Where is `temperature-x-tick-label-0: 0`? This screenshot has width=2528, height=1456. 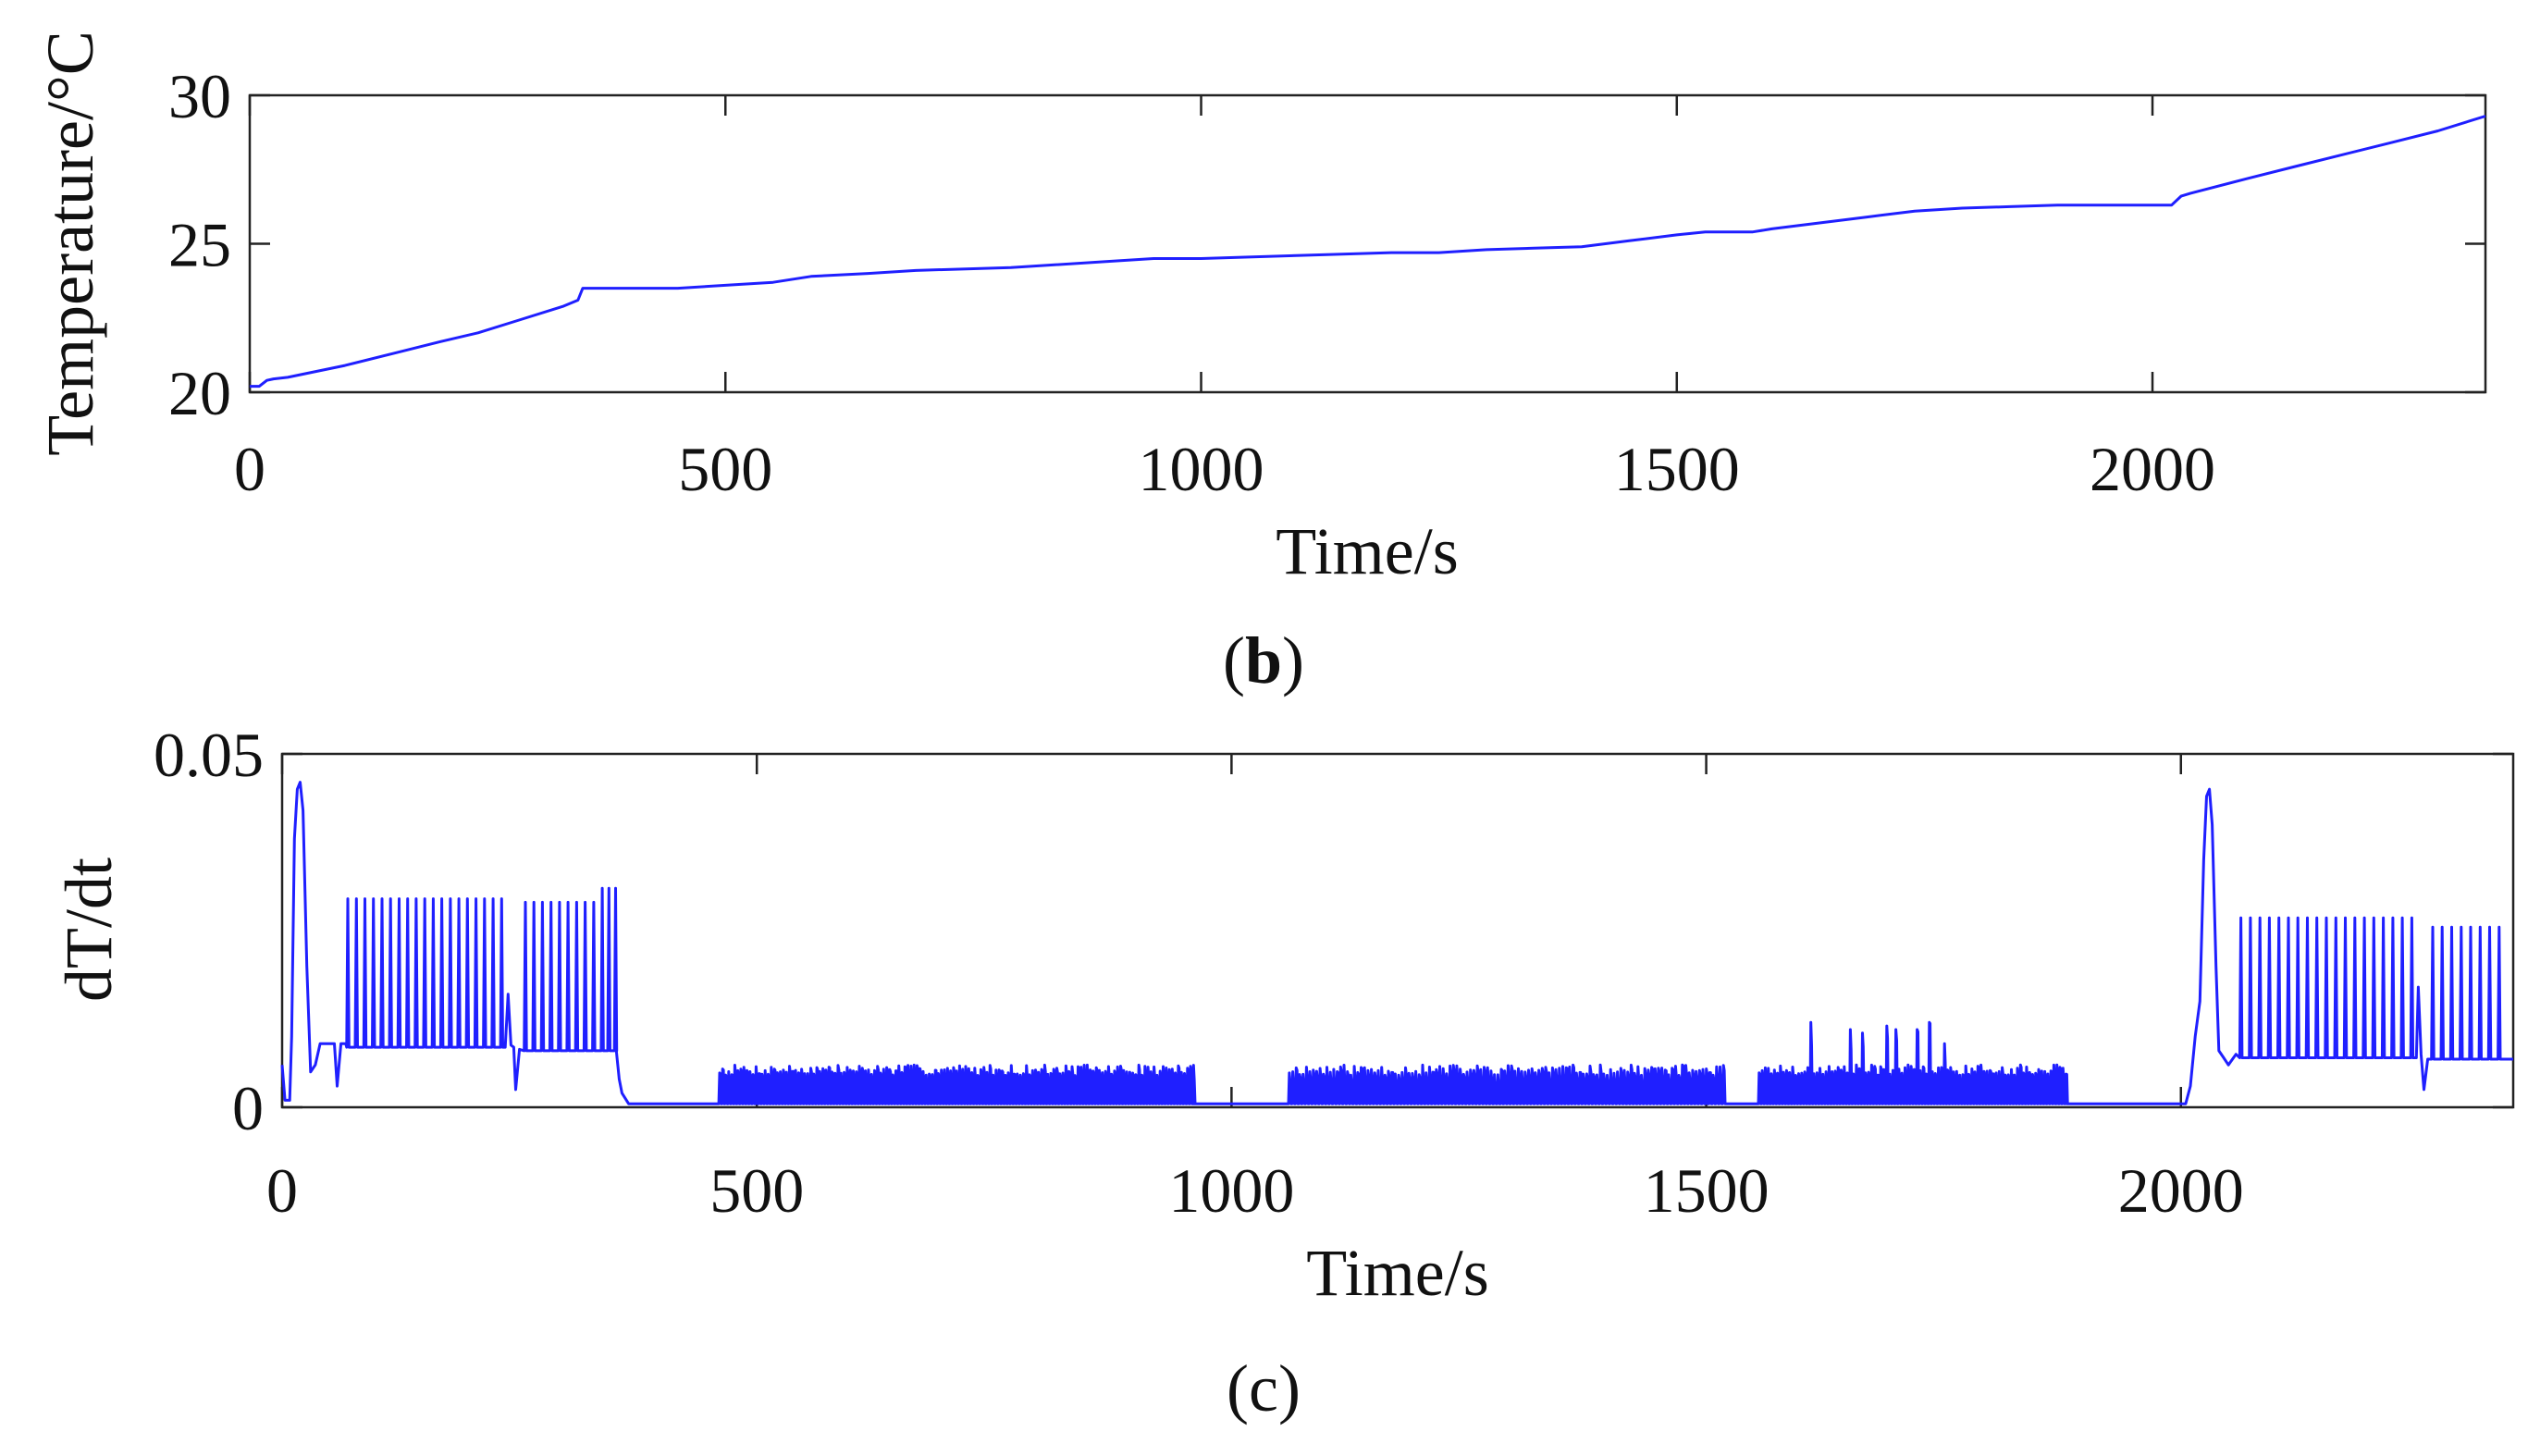
temperature-x-tick-label-0: 0 is located at coordinates (249, 469).